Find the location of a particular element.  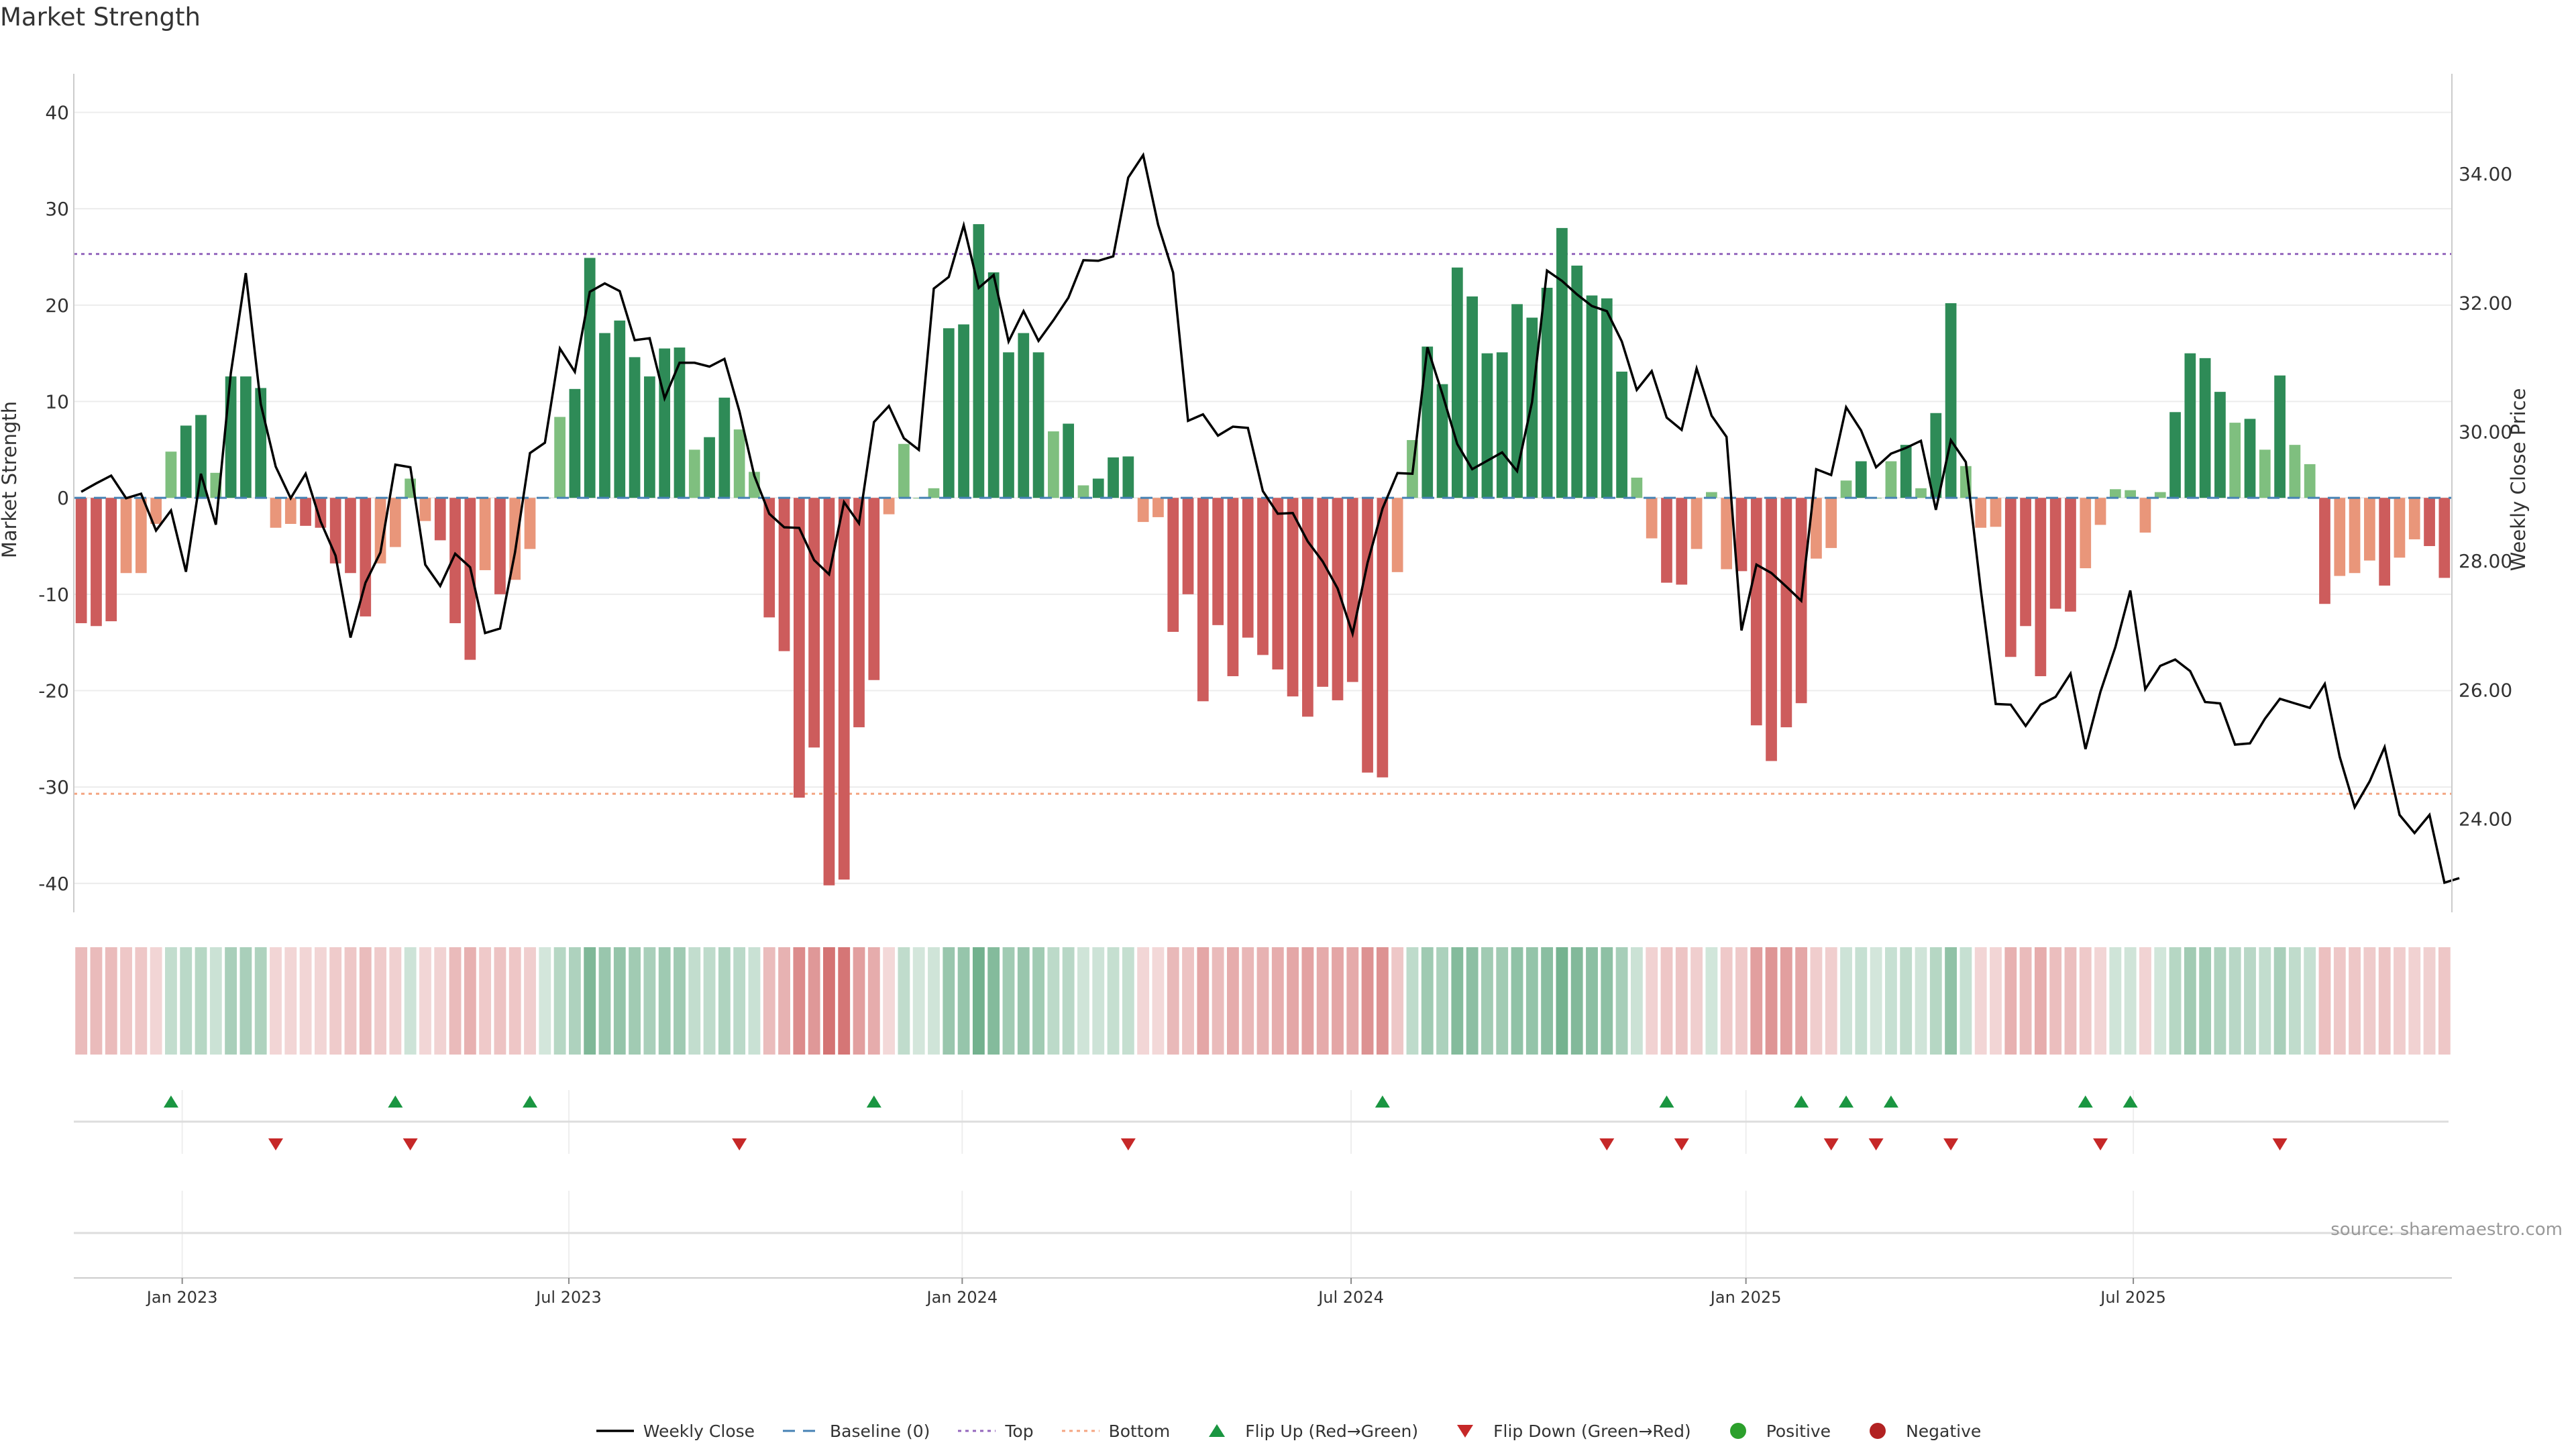

legend-item-flip-down: Flip Down (Green→Red) is located at coordinates (1568, 1431).